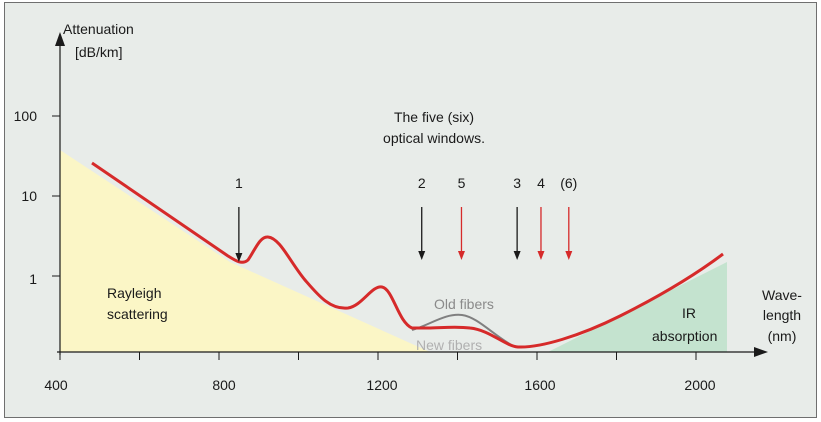 This screenshot has height=422, width=821. I want to click on ir-label-line-2: absorption, so click(684, 336).